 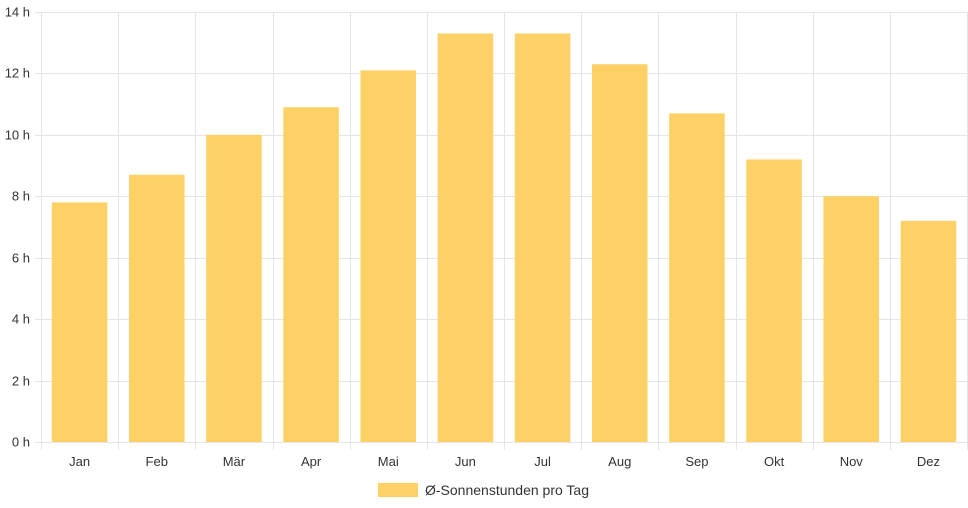 I want to click on x-tick-label: Nov, so click(x=852, y=461).